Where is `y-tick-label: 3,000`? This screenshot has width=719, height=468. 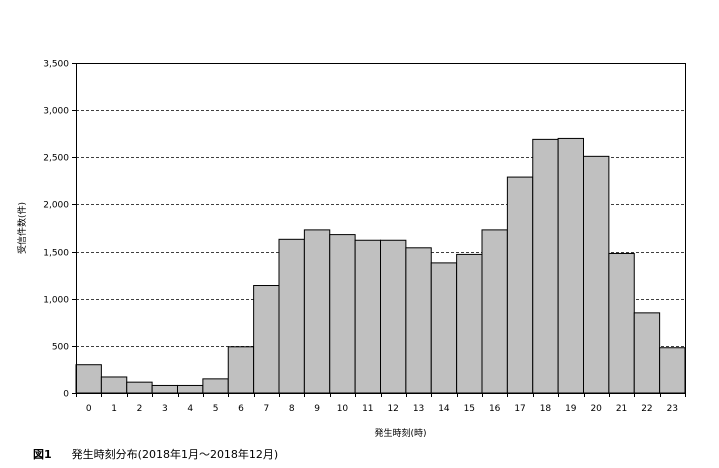 y-tick-label: 3,000 is located at coordinates (56, 112).